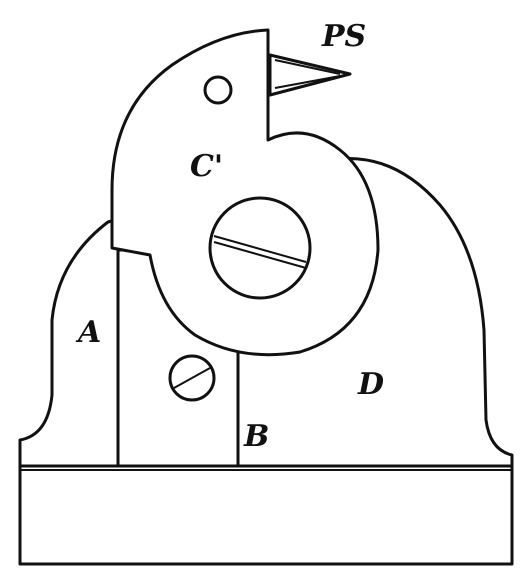 The height and width of the screenshot is (574, 528). I want to click on pivot-screw-slot, so click(260, 249).